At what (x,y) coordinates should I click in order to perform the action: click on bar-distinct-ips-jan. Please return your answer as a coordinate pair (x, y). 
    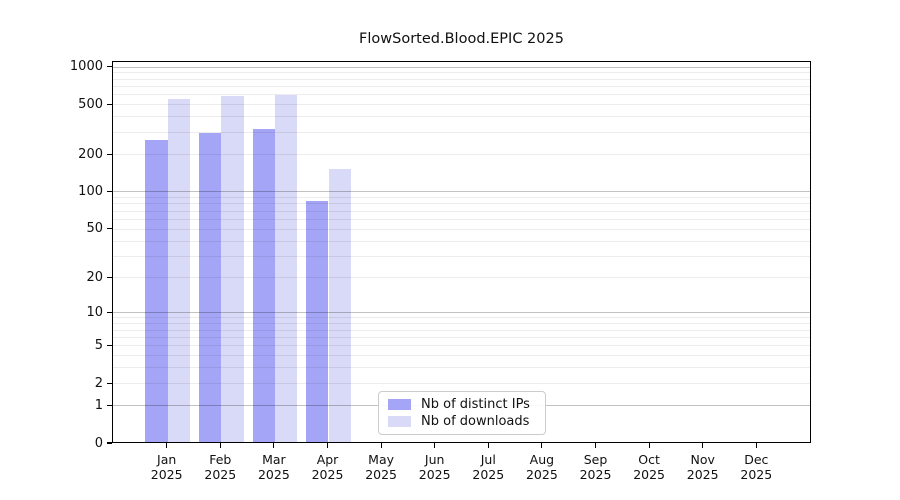
    Looking at the image, I should click on (156, 290).